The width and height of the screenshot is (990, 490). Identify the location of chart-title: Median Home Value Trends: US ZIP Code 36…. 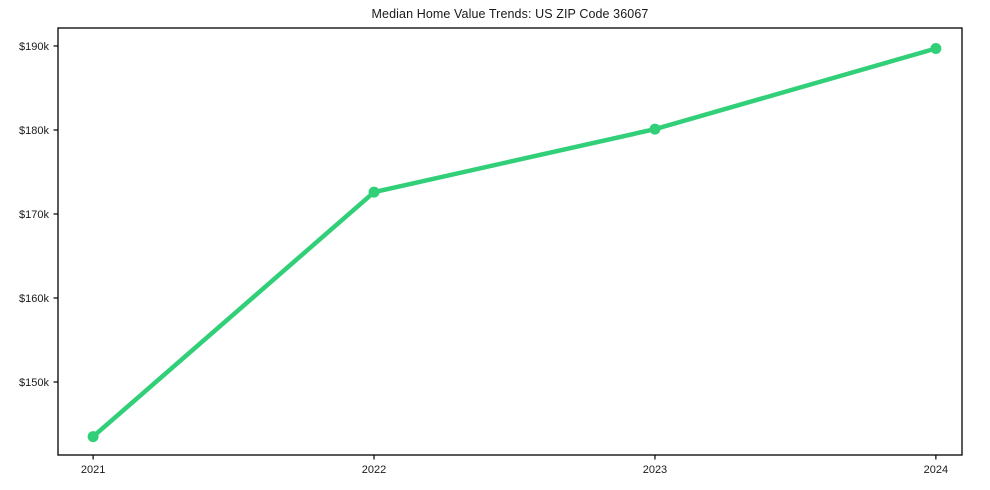
(510, 14).